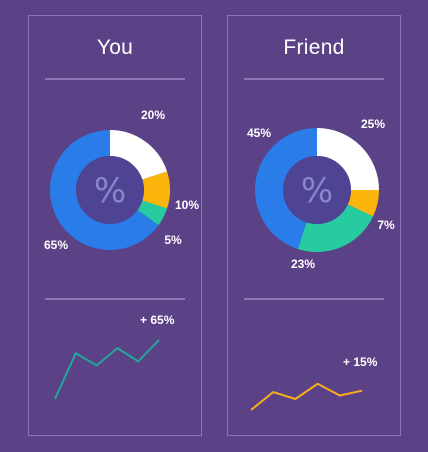 This screenshot has width=428, height=452. Describe the element at coordinates (173, 240) in the screenshot. I see `slice-label: 5%` at that location.